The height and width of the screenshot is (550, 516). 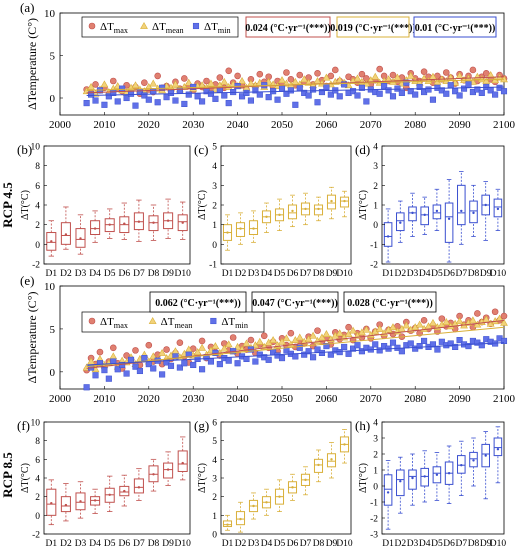 I want to click on legend-label-min: ΔTmin, so click(x=217, y=28).